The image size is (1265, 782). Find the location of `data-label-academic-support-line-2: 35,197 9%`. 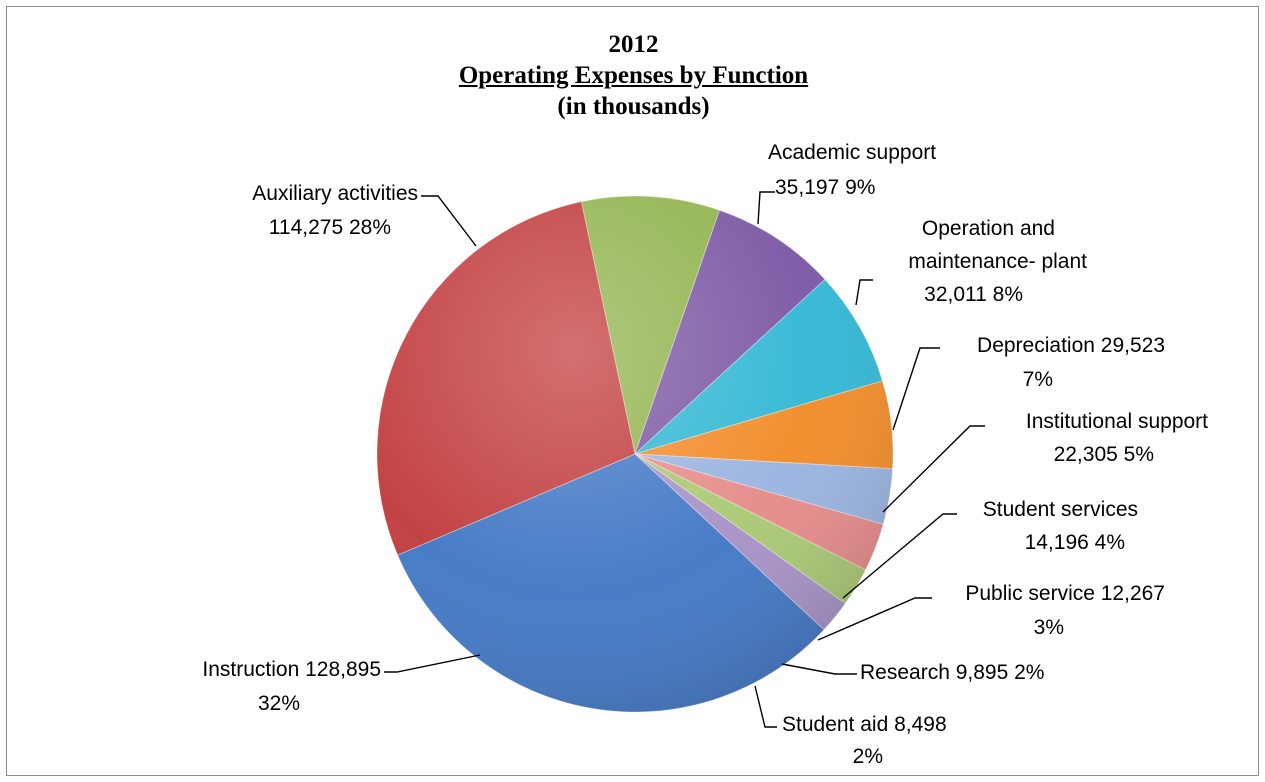

data-label-academic-support-line-2: 35,197 9% is located at coordinates (825, 187).